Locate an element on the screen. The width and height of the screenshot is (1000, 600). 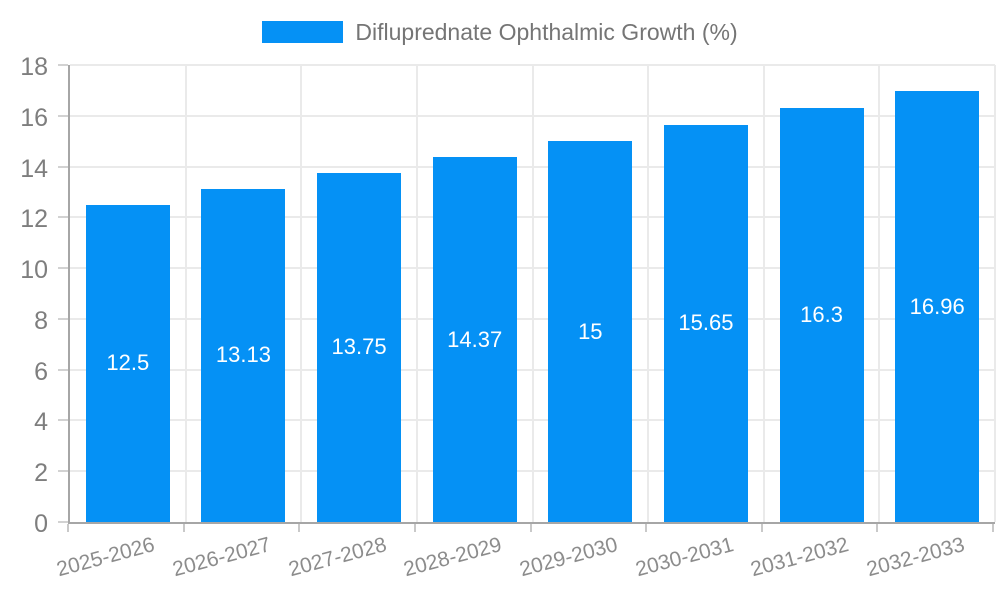
bar-value-label: 13.75 is located at coordinates (359, 347).